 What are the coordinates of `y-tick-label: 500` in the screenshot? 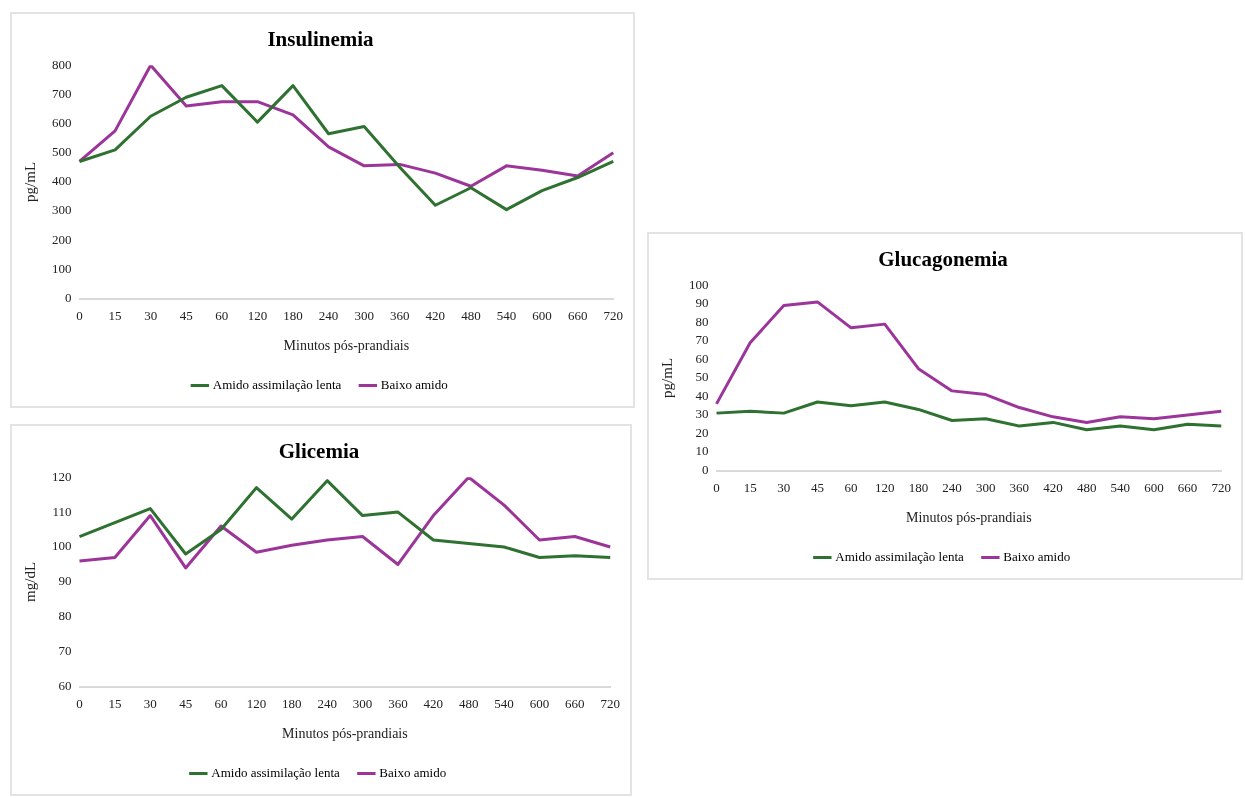 It's located at (62, 152).